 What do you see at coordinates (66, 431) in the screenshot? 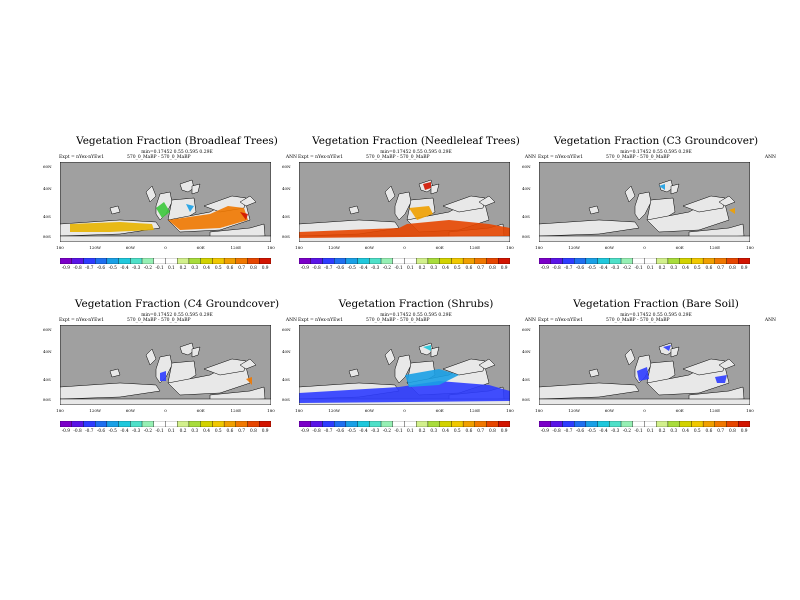
I see `colorbar-label: -0.9` at bounding box center [66, 431].